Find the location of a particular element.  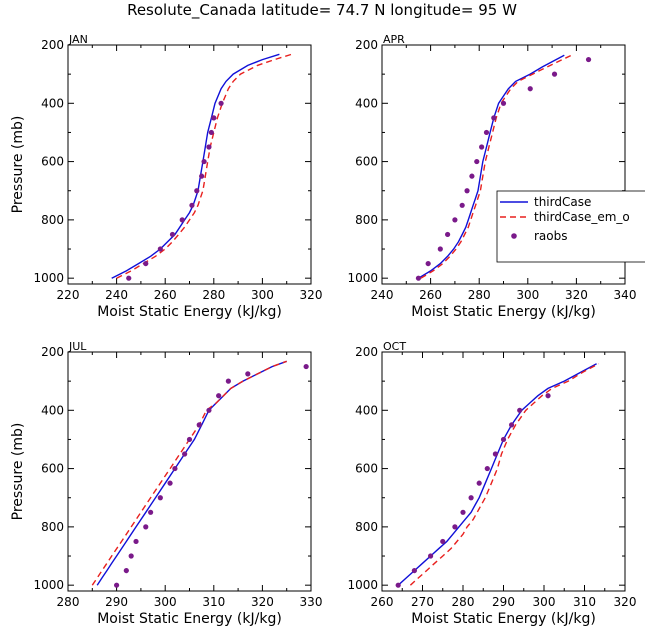

chart1-xtick-label: 280 is located at coordinates (479, 295).